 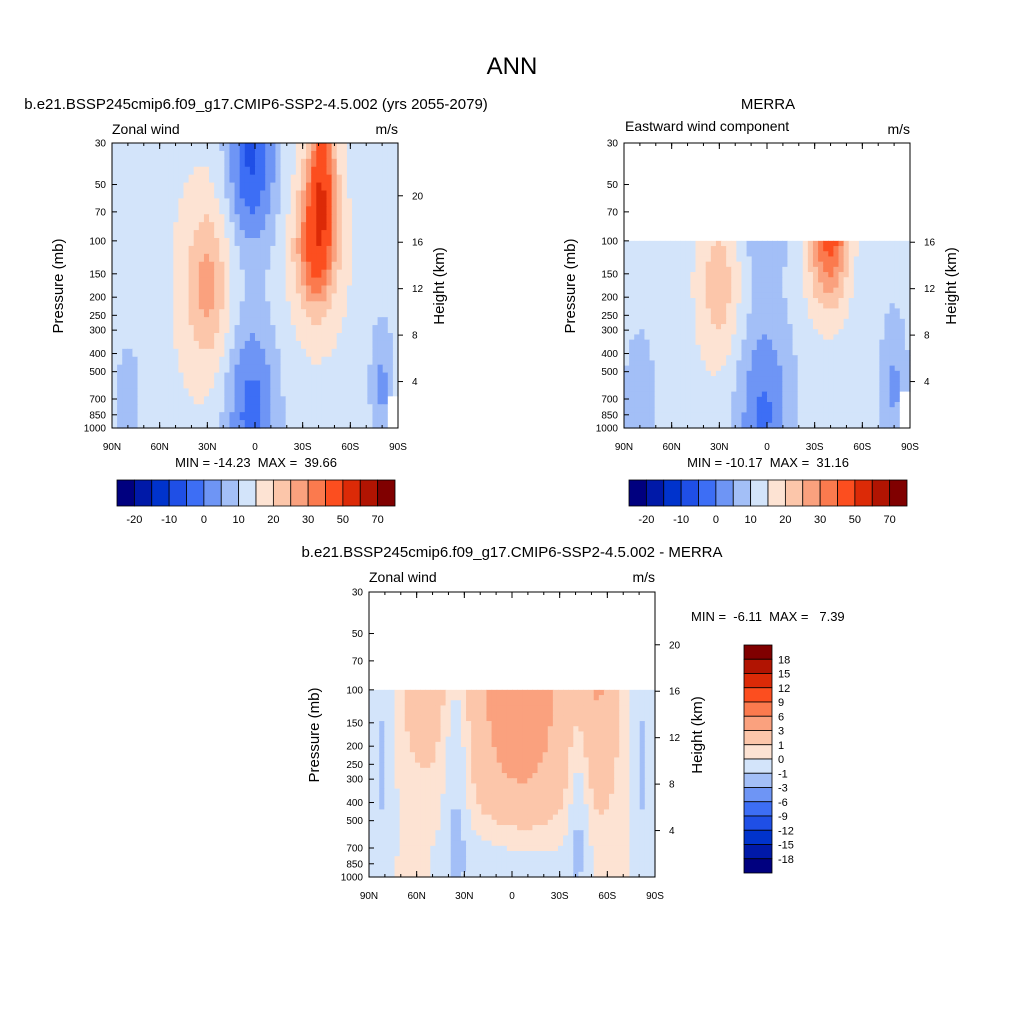 What do you see at coordinates (609, 298) in the screenshot?
I see `y-tick-label: 200` at bounding box center [609, 298].